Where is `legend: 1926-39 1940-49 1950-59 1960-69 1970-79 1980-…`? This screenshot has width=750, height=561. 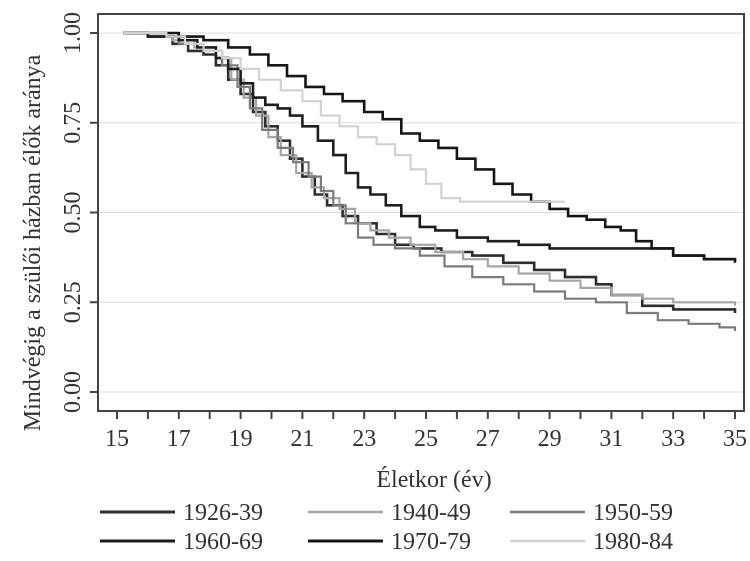
legend: 1926-39 1940-49 1950-59 1960-69 1970-79 1980-… is located at coordinates (386, 527).